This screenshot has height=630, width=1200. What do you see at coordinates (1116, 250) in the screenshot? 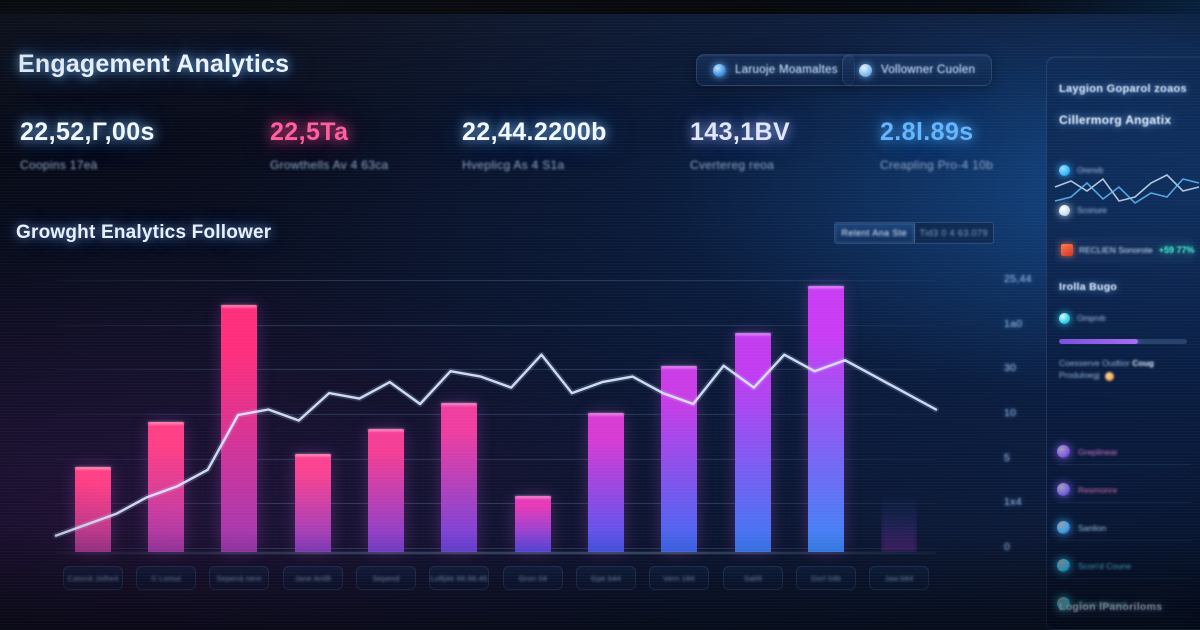
I see `sidebar-stat-label: RECLIEN Sonorote` at bounding box center [1116, 250].